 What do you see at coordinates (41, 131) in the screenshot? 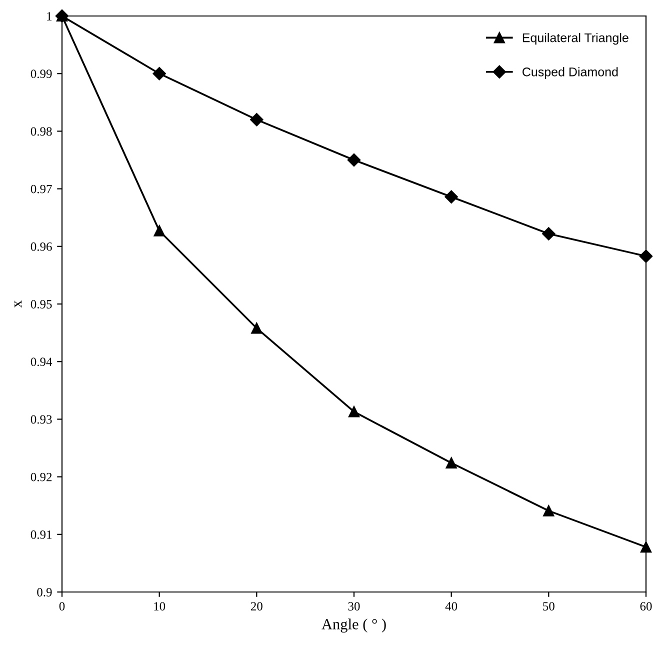
I see `y-tick-label: 0.98` at bounding box center [41, 131].